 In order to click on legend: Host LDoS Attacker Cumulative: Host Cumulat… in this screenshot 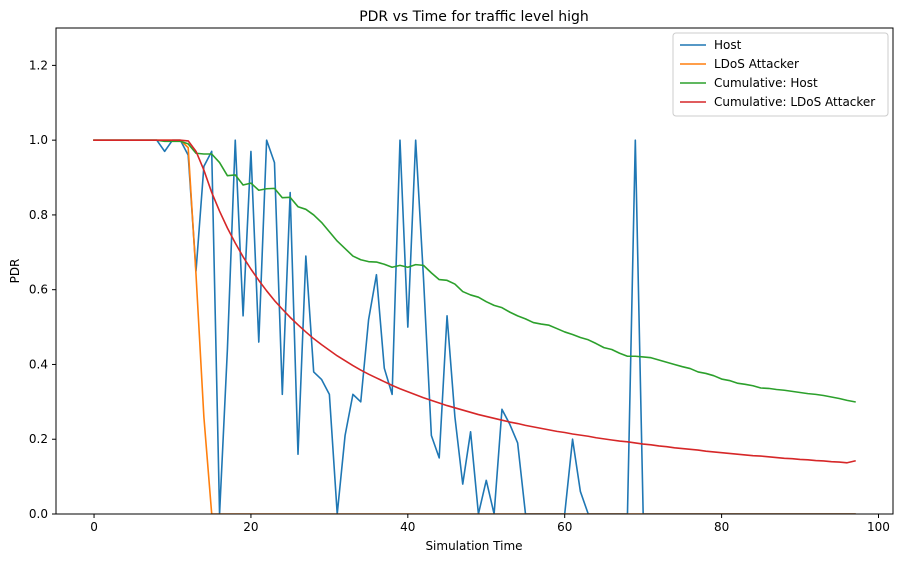, I will do `click(780, 74)`.